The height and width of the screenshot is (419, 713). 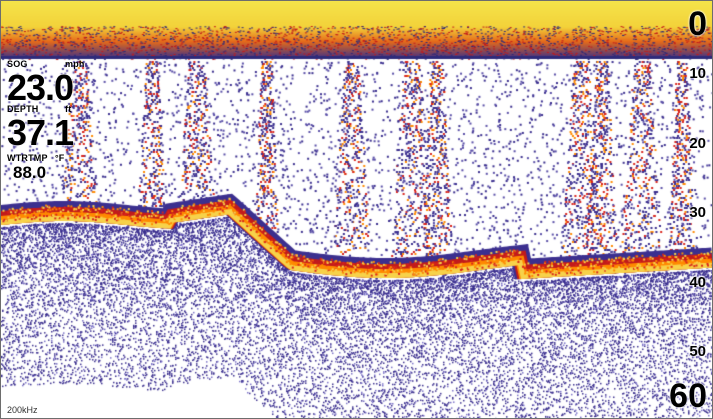 What do you see at coordinates (697, 351) in the screenshot?
I see `depth-tick-50: 50` at bounding box center [697, 351].